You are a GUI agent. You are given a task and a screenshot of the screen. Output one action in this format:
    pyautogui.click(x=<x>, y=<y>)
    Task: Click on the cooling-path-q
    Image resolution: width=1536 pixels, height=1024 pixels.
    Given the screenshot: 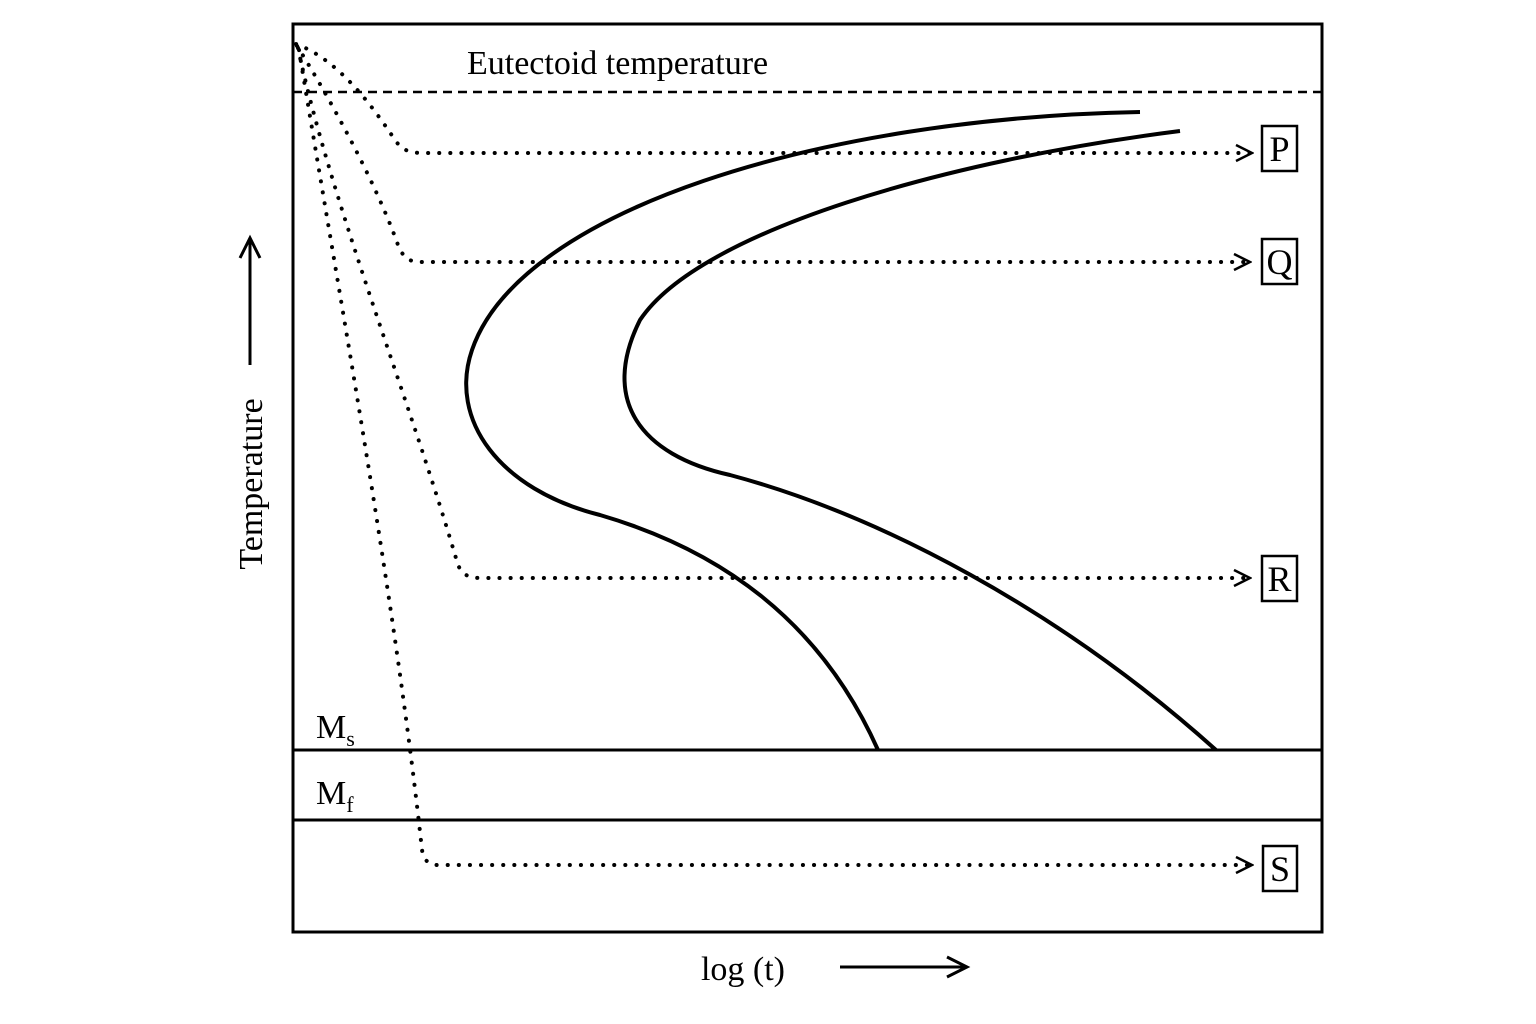 What is the action you would take?
    pyautogui.click(x=773, y=153)
    